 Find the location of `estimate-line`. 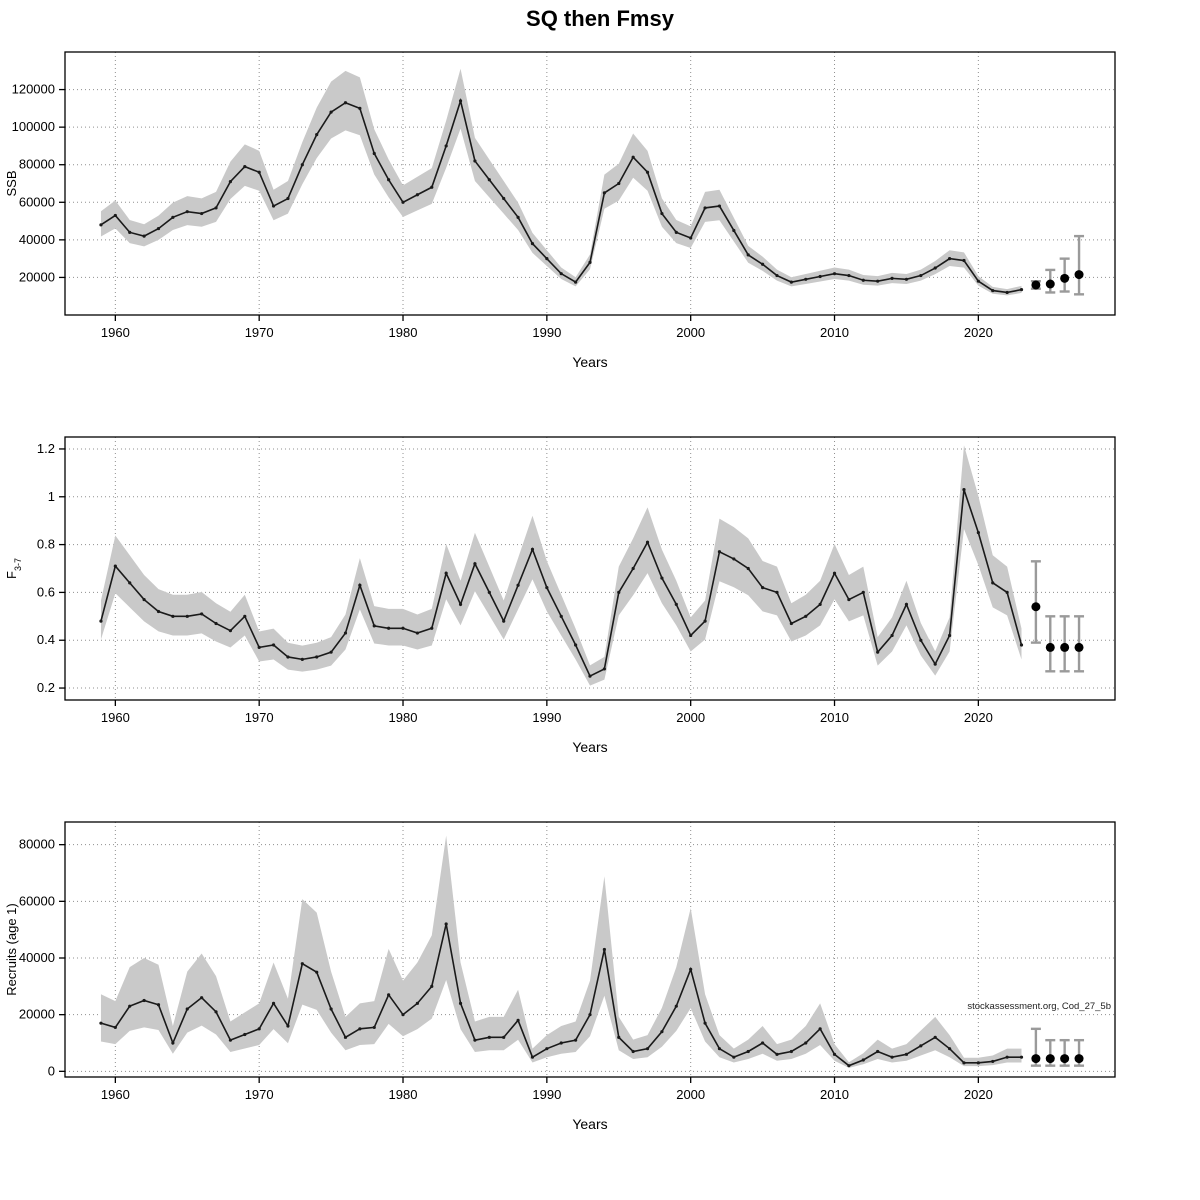

estimate-line is located at coordinates (561, 195).